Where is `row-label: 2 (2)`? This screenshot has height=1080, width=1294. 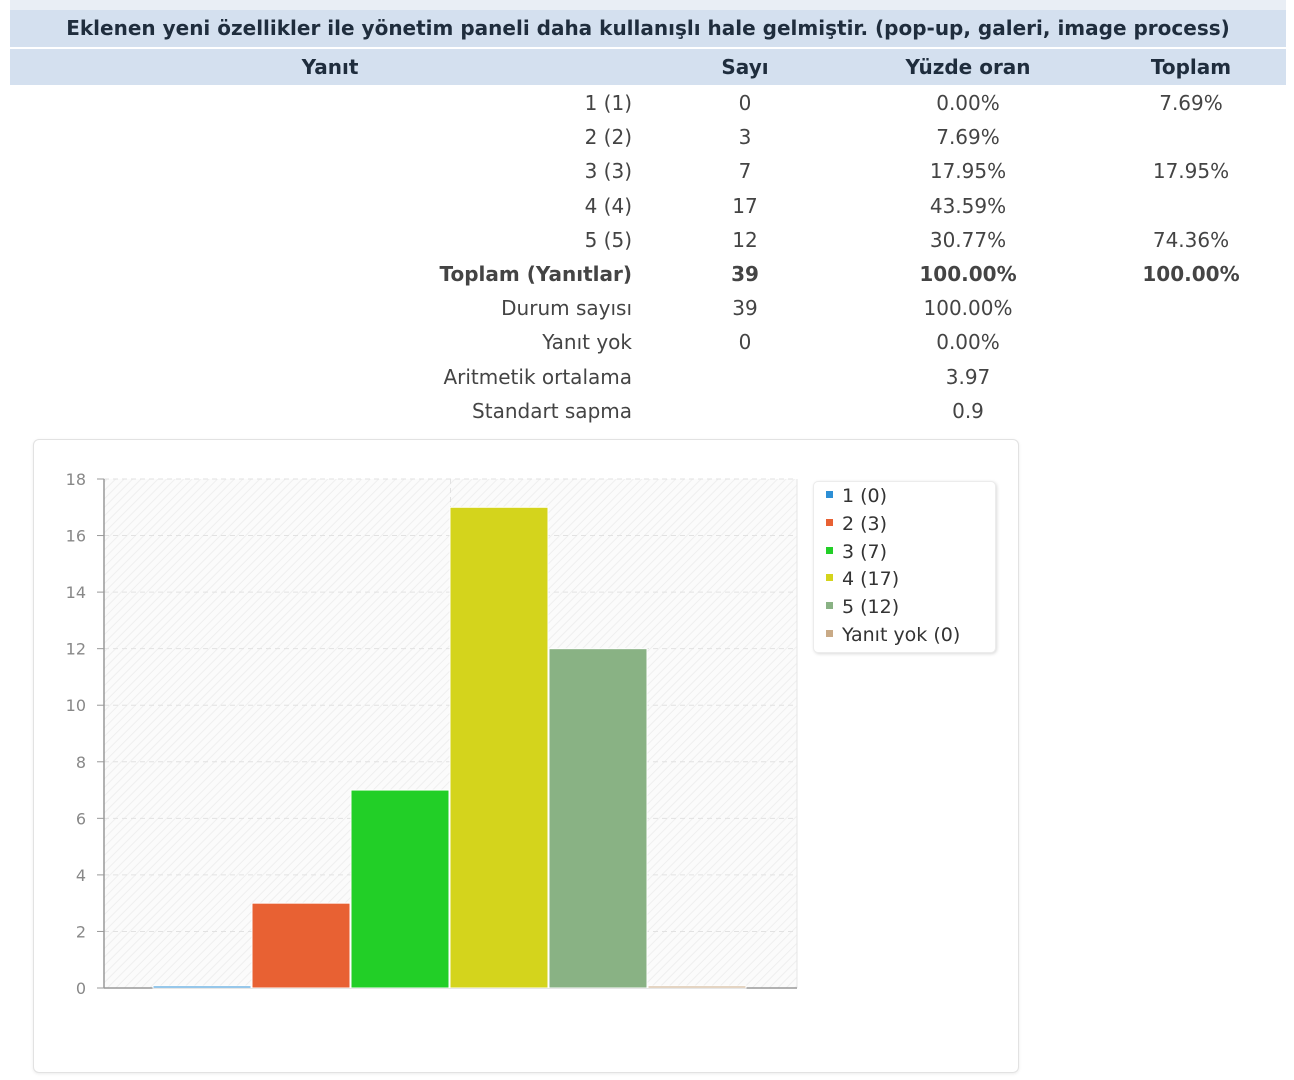 row-label: 2 (2) is located at coordinates (608, 137).